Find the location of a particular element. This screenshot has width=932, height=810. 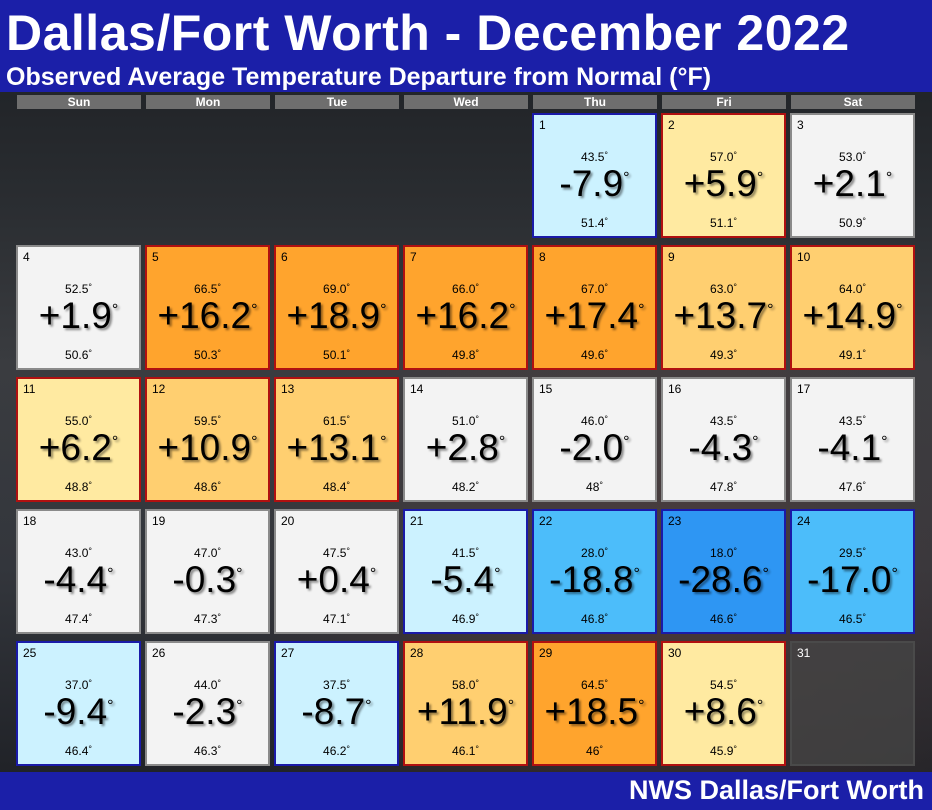

normal-average-temp: 51.1° is located at coordinates (723, 223).